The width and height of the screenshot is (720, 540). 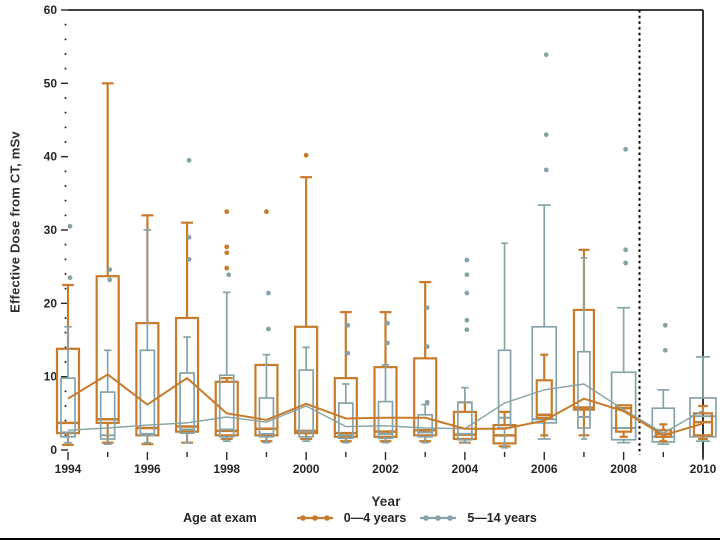 I want to click on legend: Age at exam 0—4 years 5—14 years, so click(x=360, y=518).